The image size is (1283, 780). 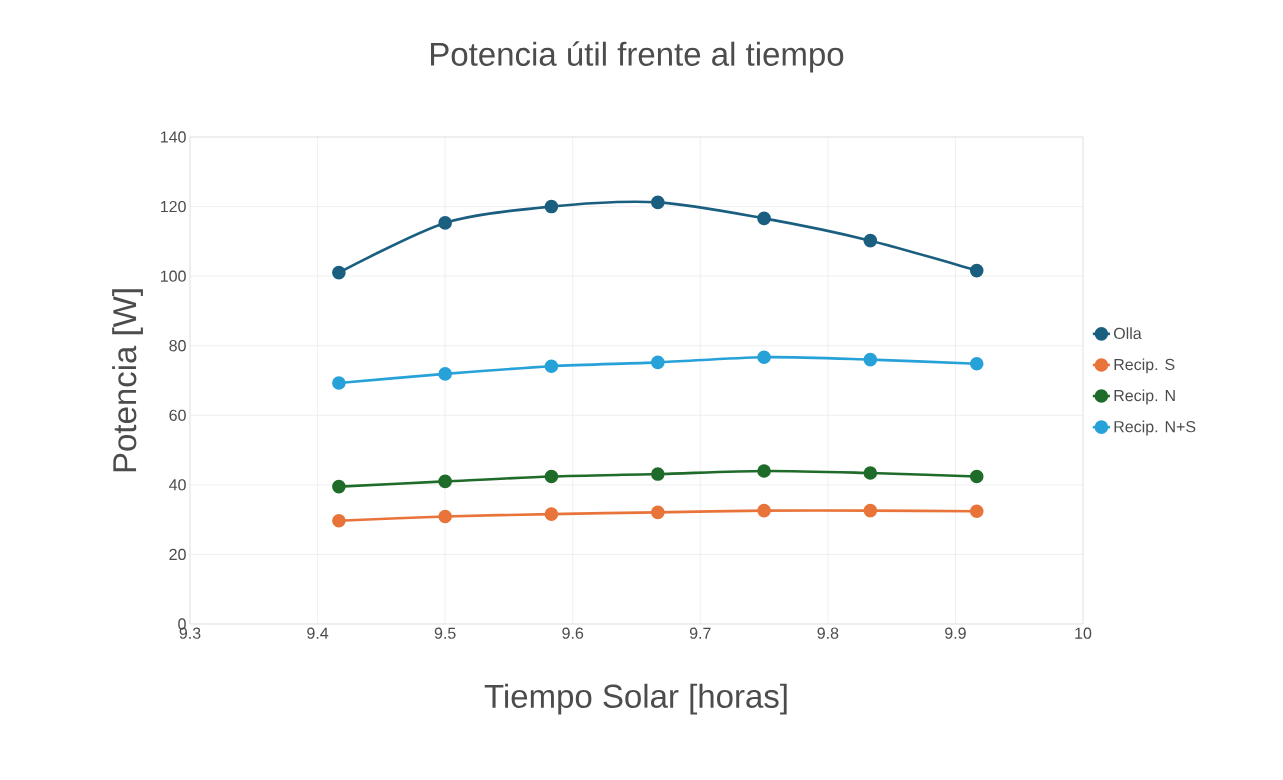 I want to click on y-tick-label: 40, so click(x=177, y=485).